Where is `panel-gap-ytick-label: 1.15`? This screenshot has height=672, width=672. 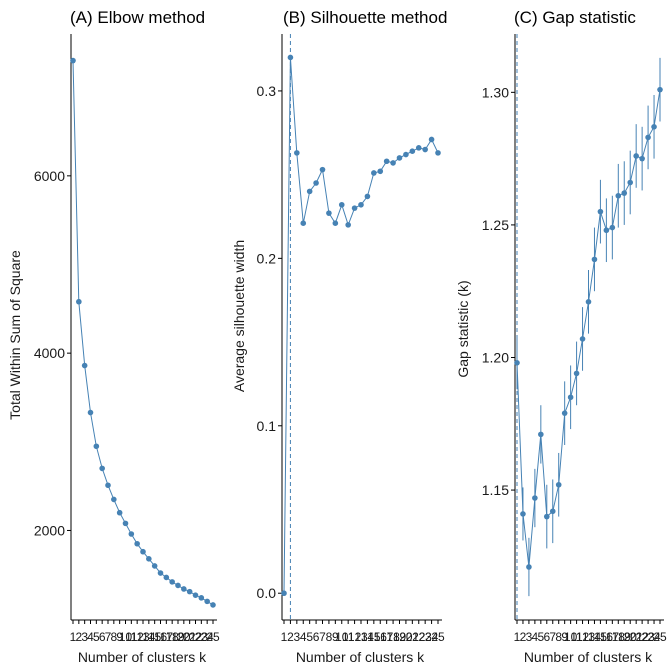 panel-gap-ytick-label: 1.15 is located at coordinates (495, 490).